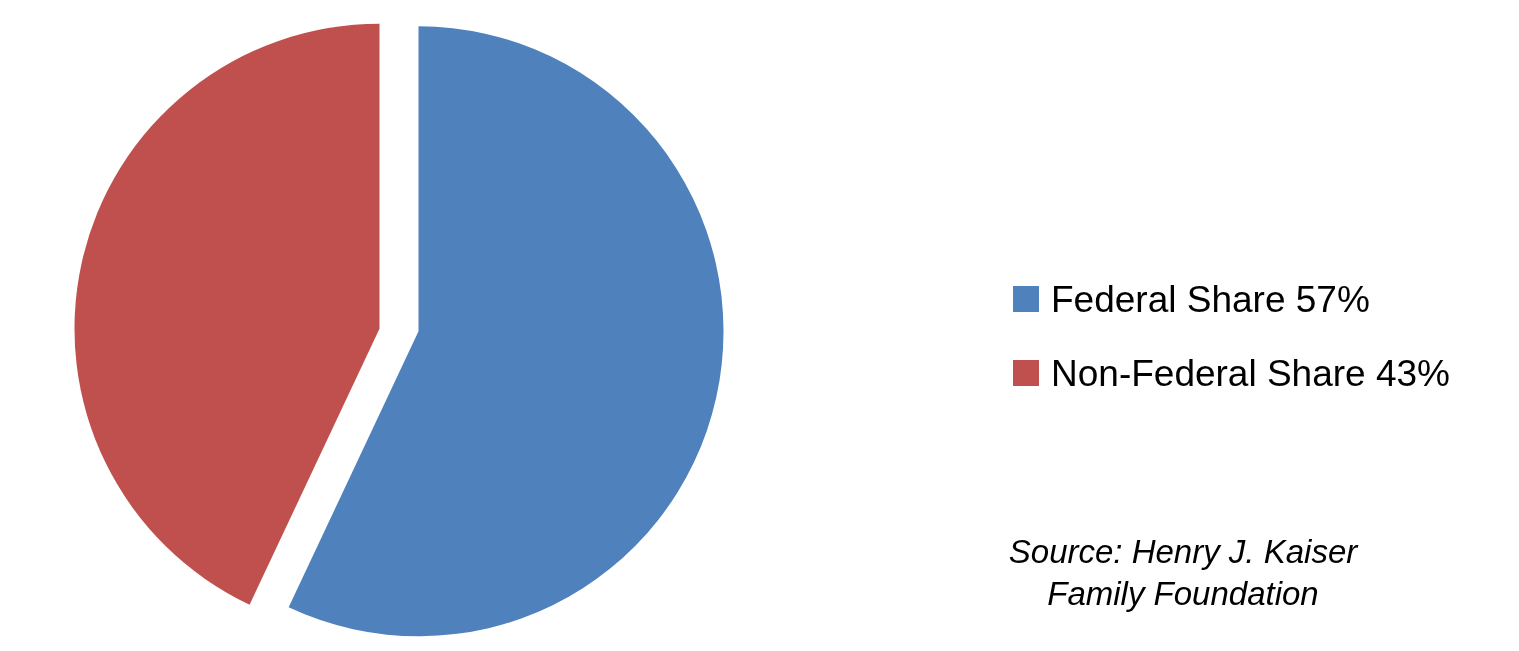 This screenshot has height=651, width=1519. What do you see at coordinates (1168, 299) in the screenshot?
I see `legend-label: Federal Share` at bounding box center [1168, 299].